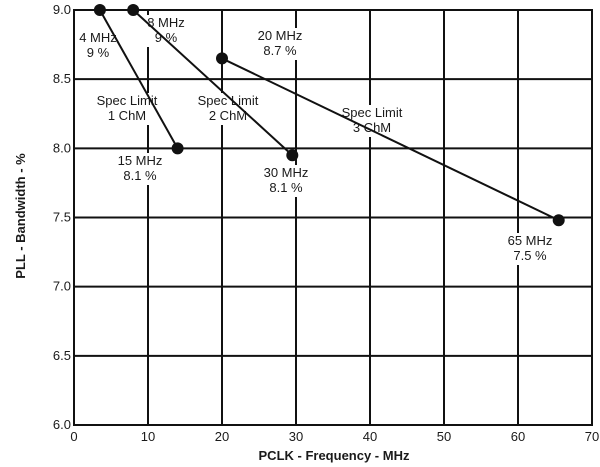 This screenshot has width=600, height=467. Describe the element at coordinates (62, 286) in the screenshot. I see `y-tick-label: 7.0` at that location.